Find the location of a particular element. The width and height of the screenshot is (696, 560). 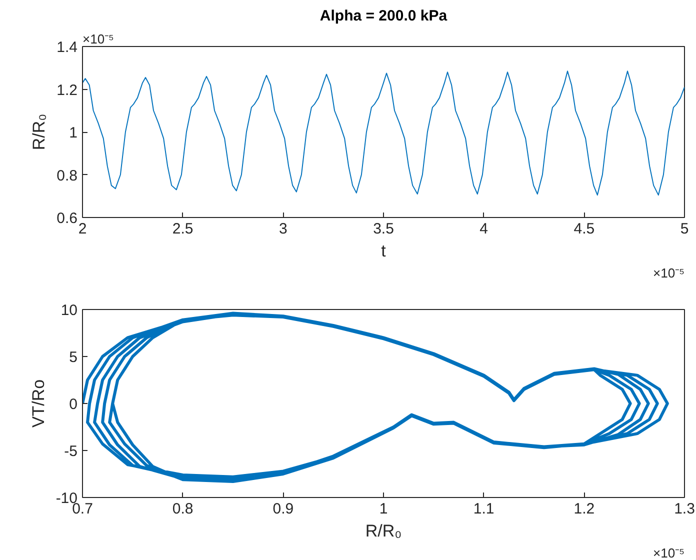

y-tick-label: 1.4 is located at coordinates (67, 47).